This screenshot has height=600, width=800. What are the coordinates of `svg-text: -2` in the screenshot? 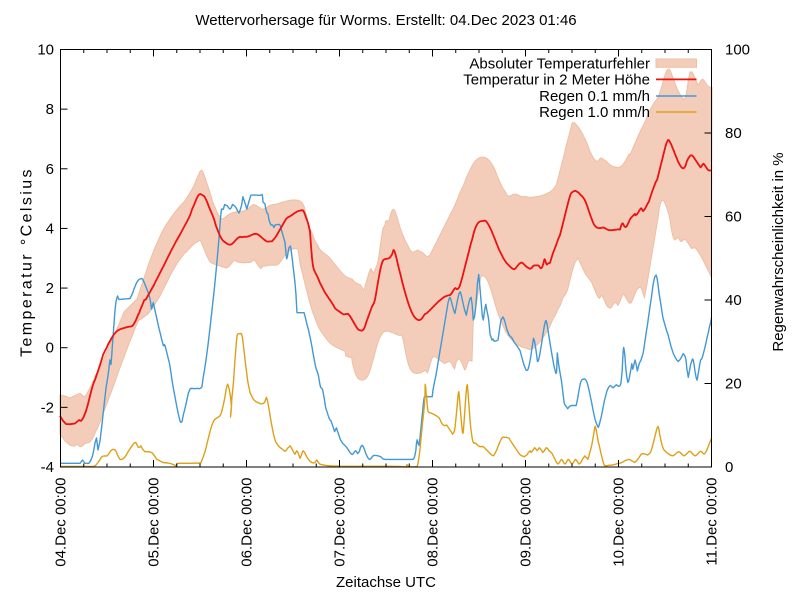 It's located at (47, 407).